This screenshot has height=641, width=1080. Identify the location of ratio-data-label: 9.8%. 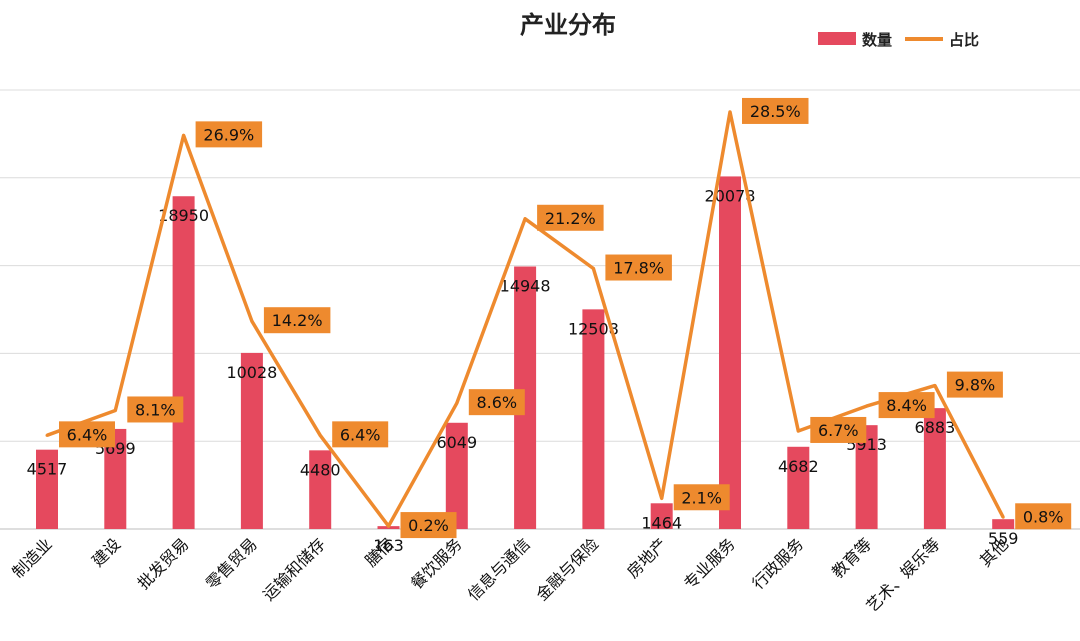
(974, 384).